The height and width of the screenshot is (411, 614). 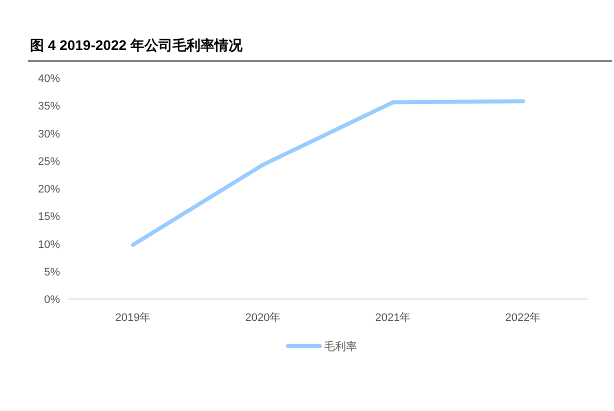 What do you see at coordinates (49, 79) in the screenshot?
I see `y-tick-label: 40%` at bounding box center [49, 79].